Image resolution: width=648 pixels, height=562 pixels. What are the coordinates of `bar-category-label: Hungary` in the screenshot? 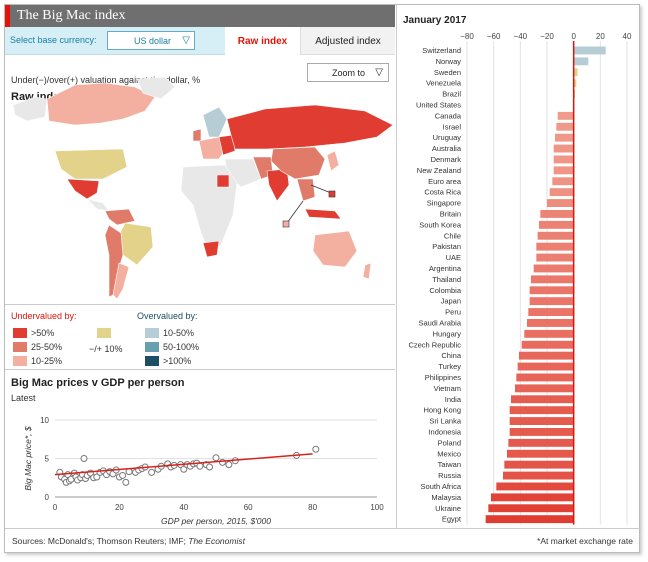 It's located at (447, 333).